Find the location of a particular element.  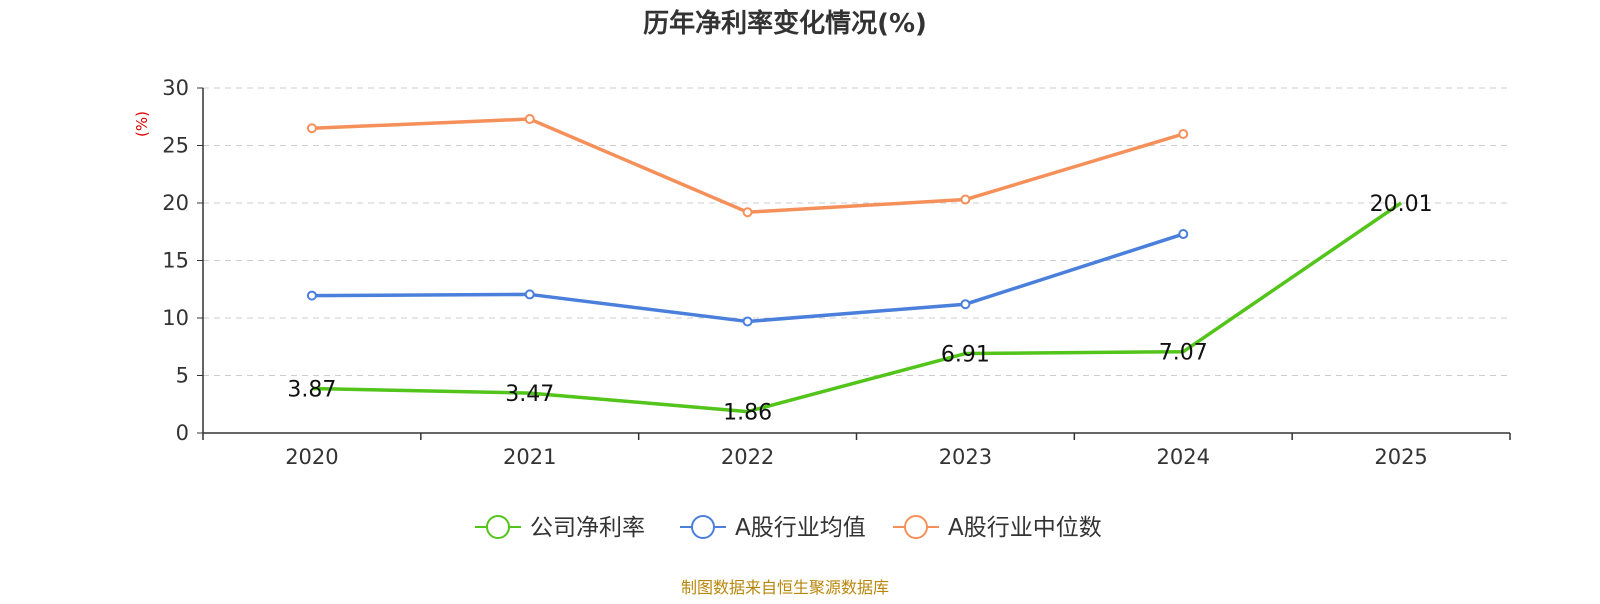

data-label: 3.47 is located at coordinates (529, 394).